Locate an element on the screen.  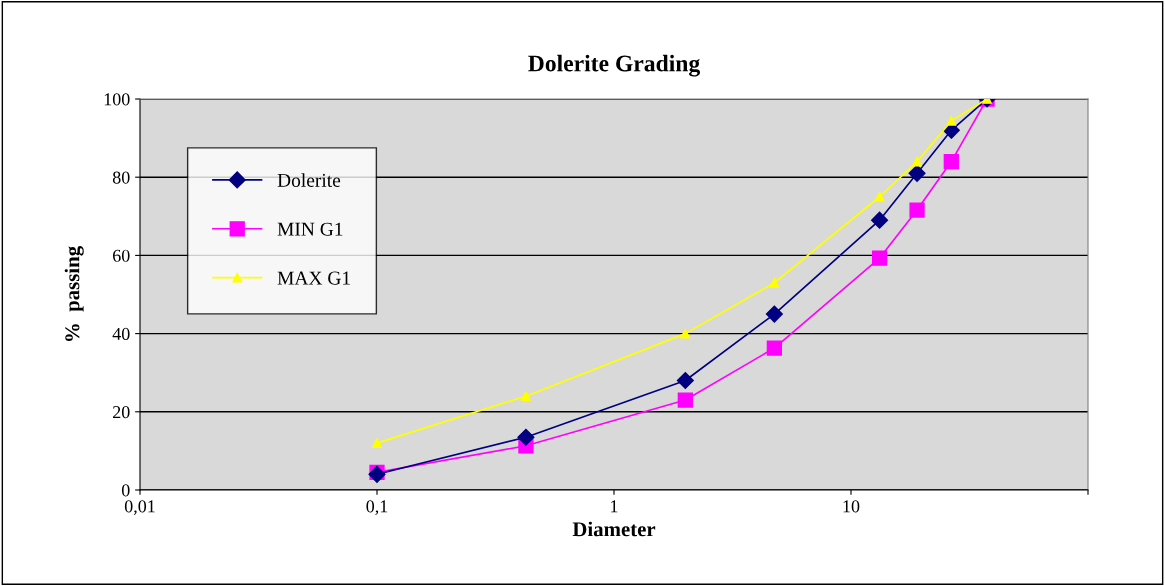
x-axis-title: Diameter is located at coordinates (614, 529).